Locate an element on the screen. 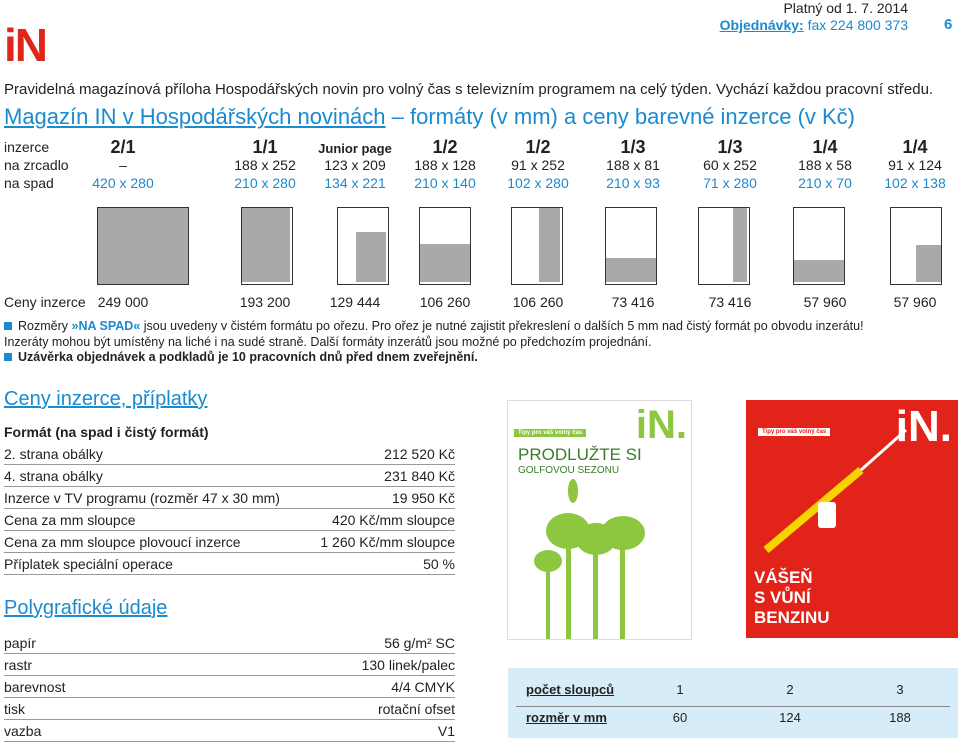  format-mirror: 91 x 124 is located at coordinates (915, 165).